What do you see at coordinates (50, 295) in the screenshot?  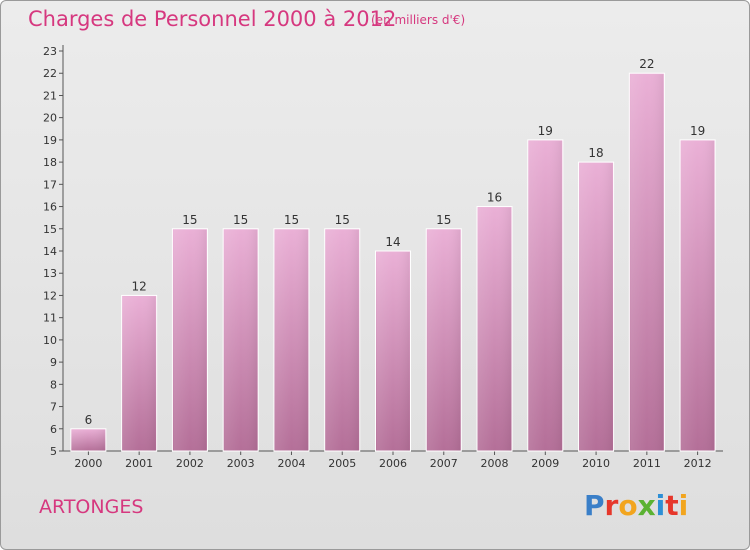 I see `y-tick-label: 12` at bounding box center [50, 295].